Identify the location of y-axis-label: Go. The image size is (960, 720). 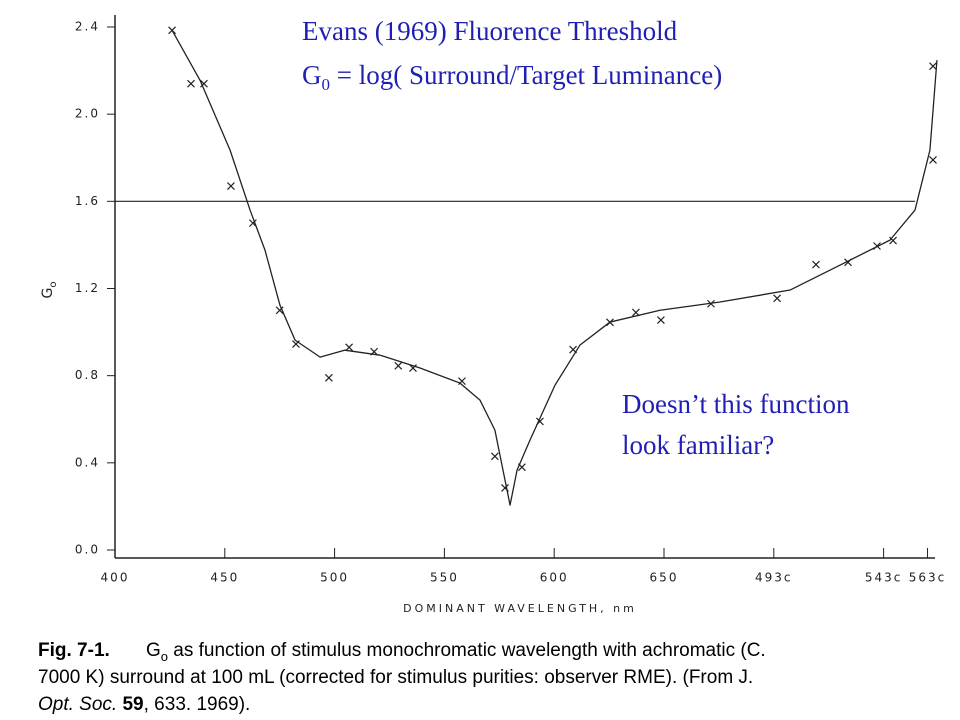
(49, 290).